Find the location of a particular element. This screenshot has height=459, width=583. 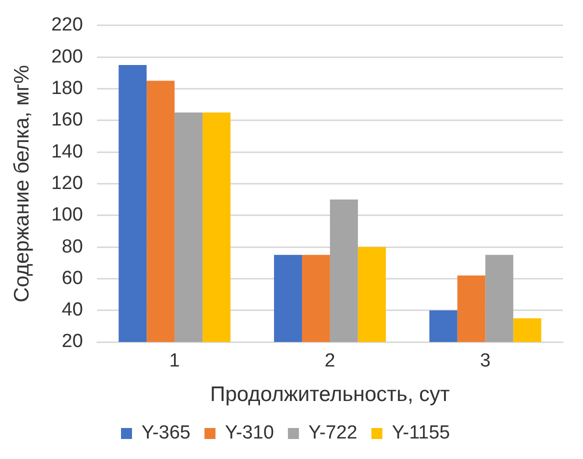

y-tick-label: 40 is located at coordinates (72, 310).